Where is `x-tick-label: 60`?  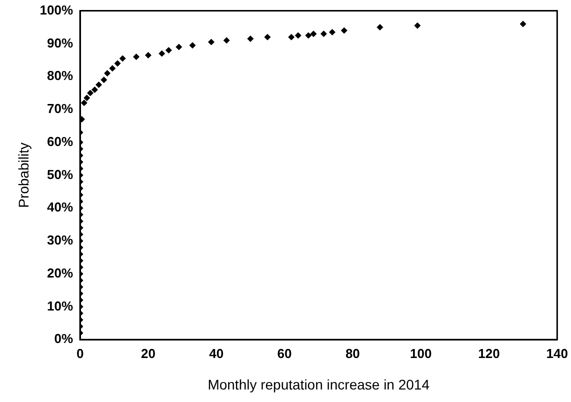 x-tick-label: 60 is located at coordinates (284, 353).